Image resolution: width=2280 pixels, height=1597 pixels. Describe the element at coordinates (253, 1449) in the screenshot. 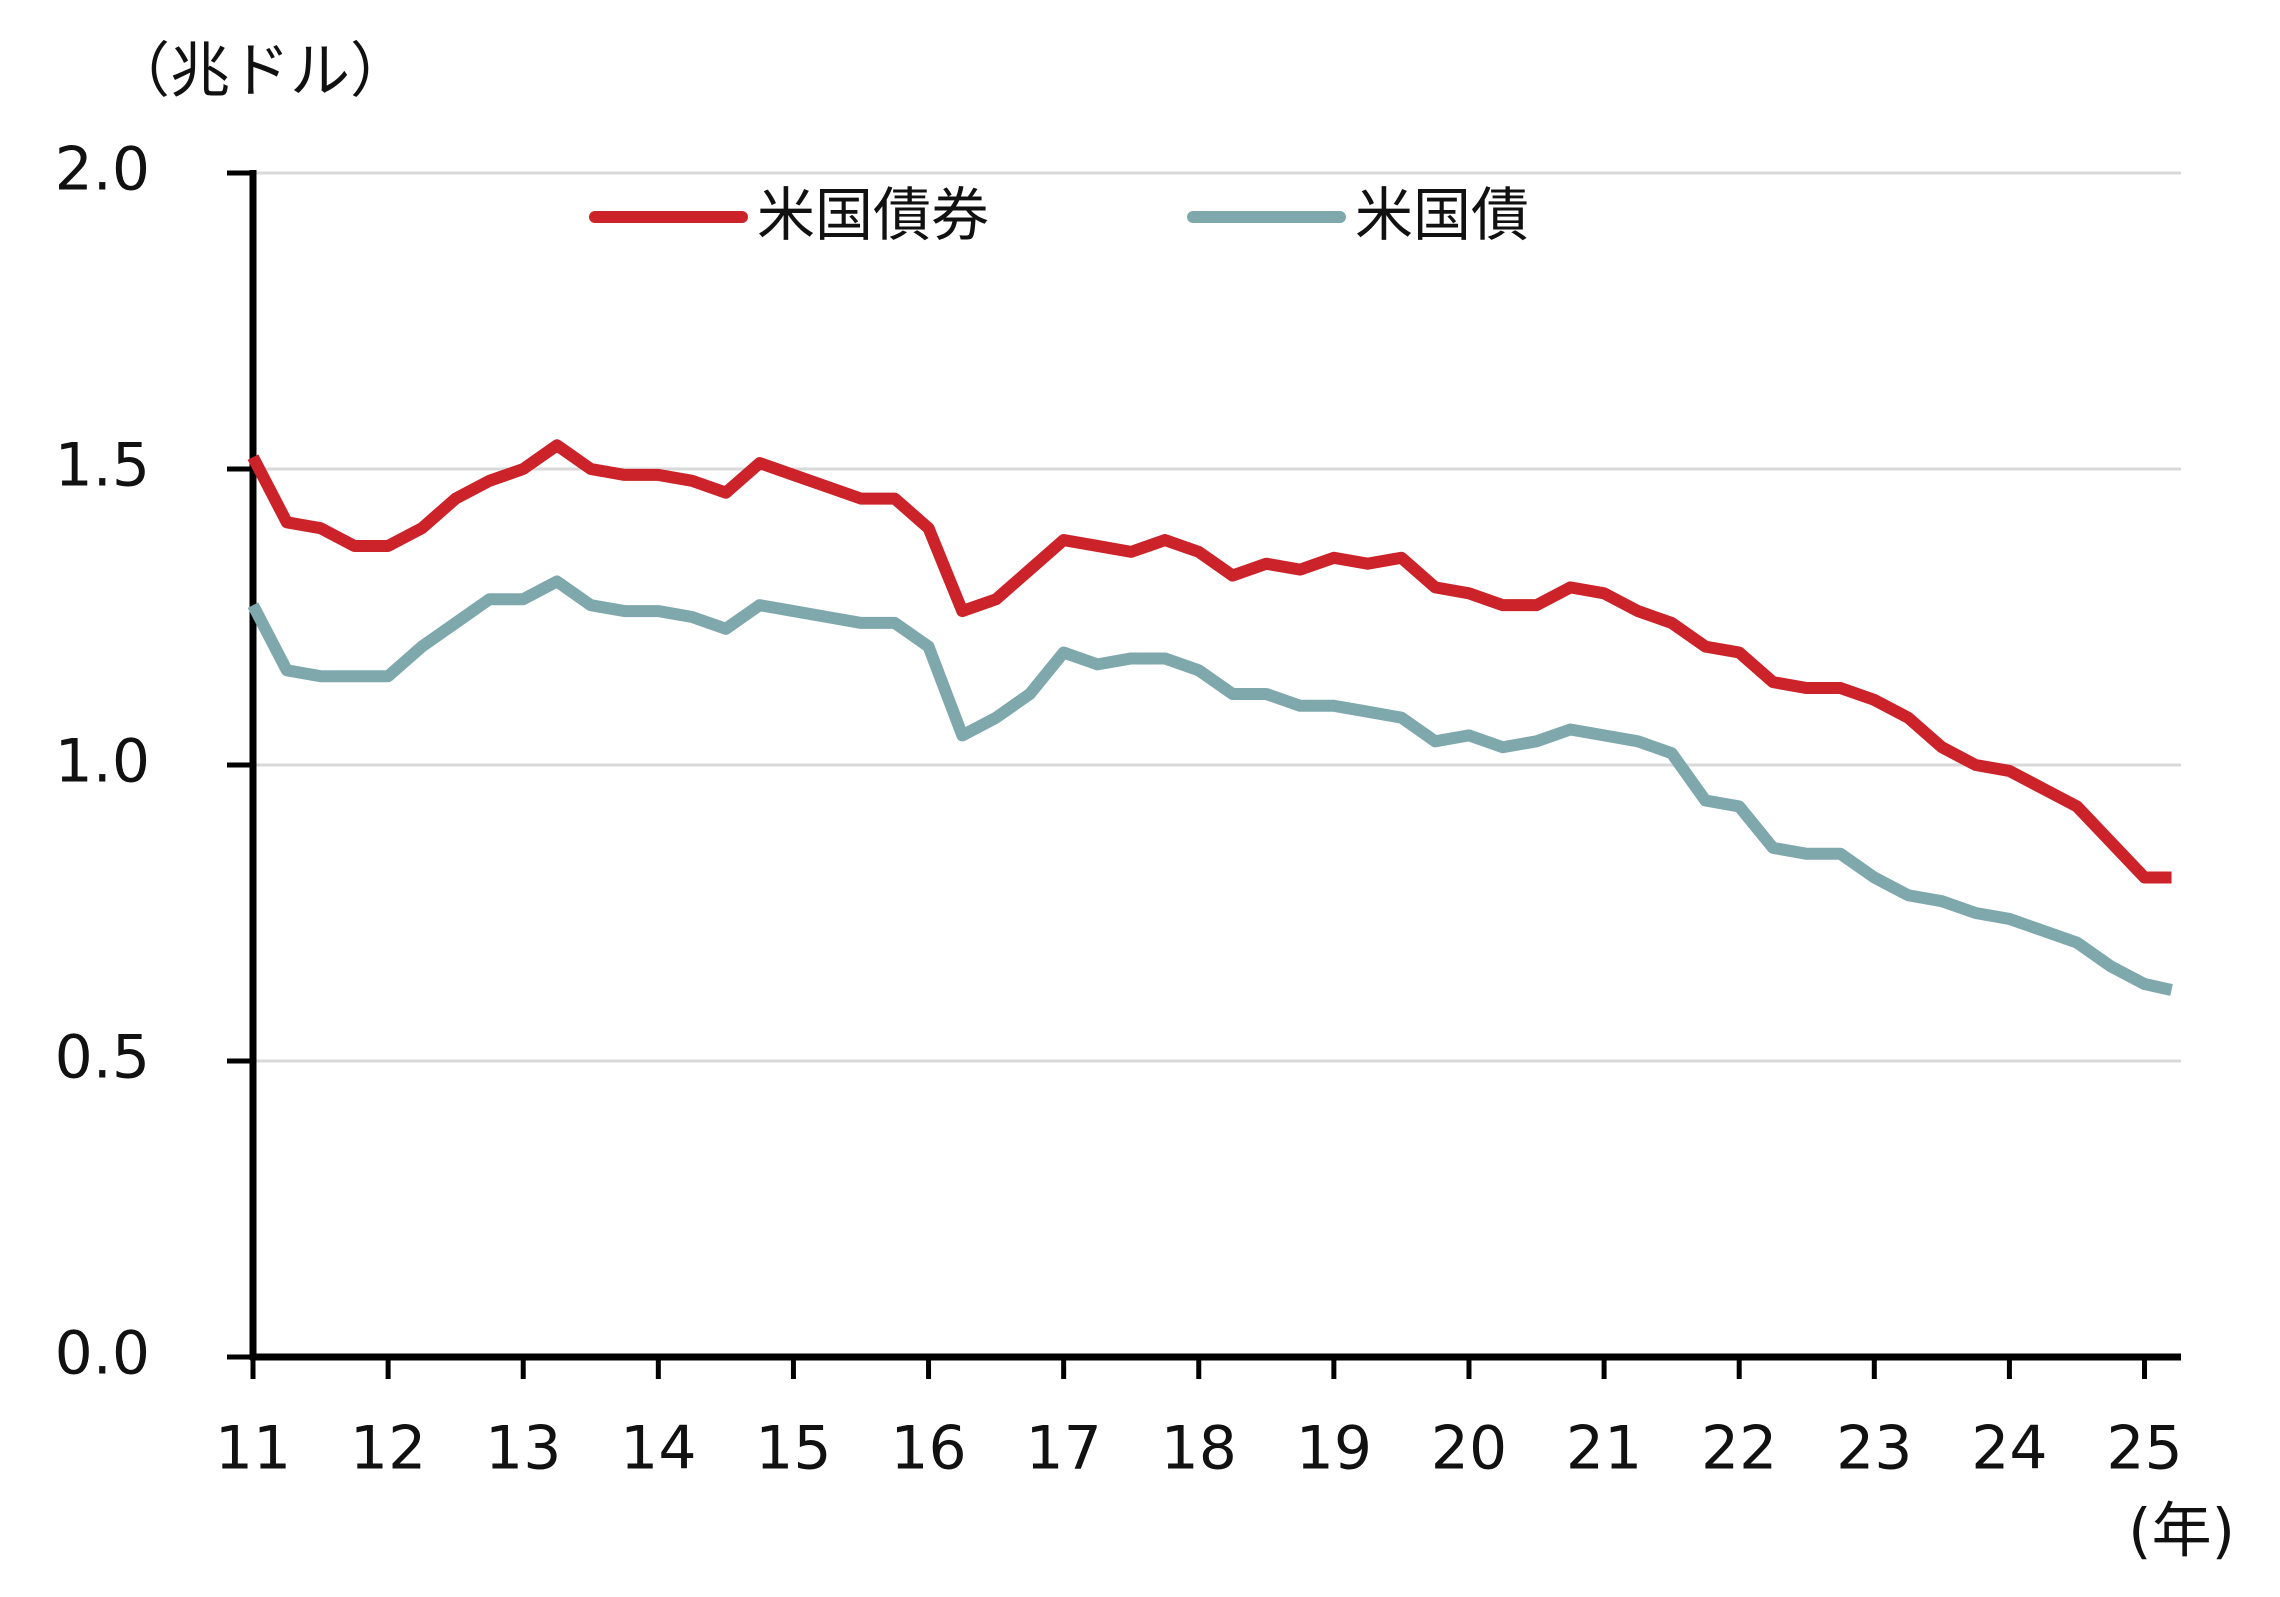

I see `x-tick-label: 11` at that location.